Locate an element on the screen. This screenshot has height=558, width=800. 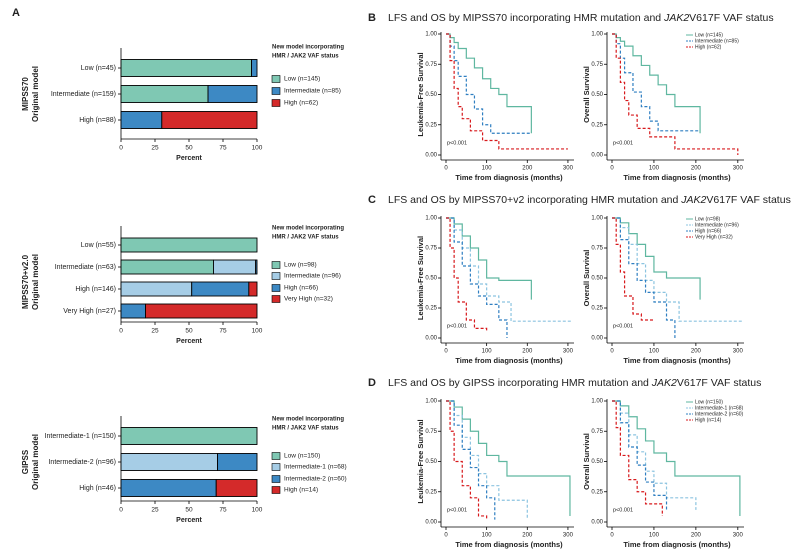
legend-label: High (n=62) is located at coordinates (708, 47).